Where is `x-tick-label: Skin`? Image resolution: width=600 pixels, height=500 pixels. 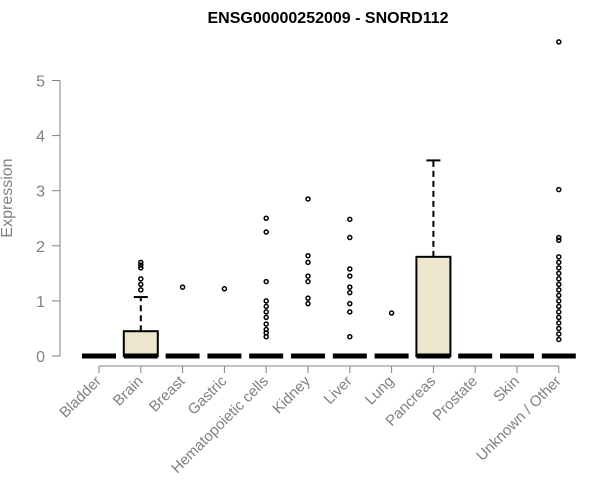
x-tick-label: Skin is located at coordinates (506, 389).